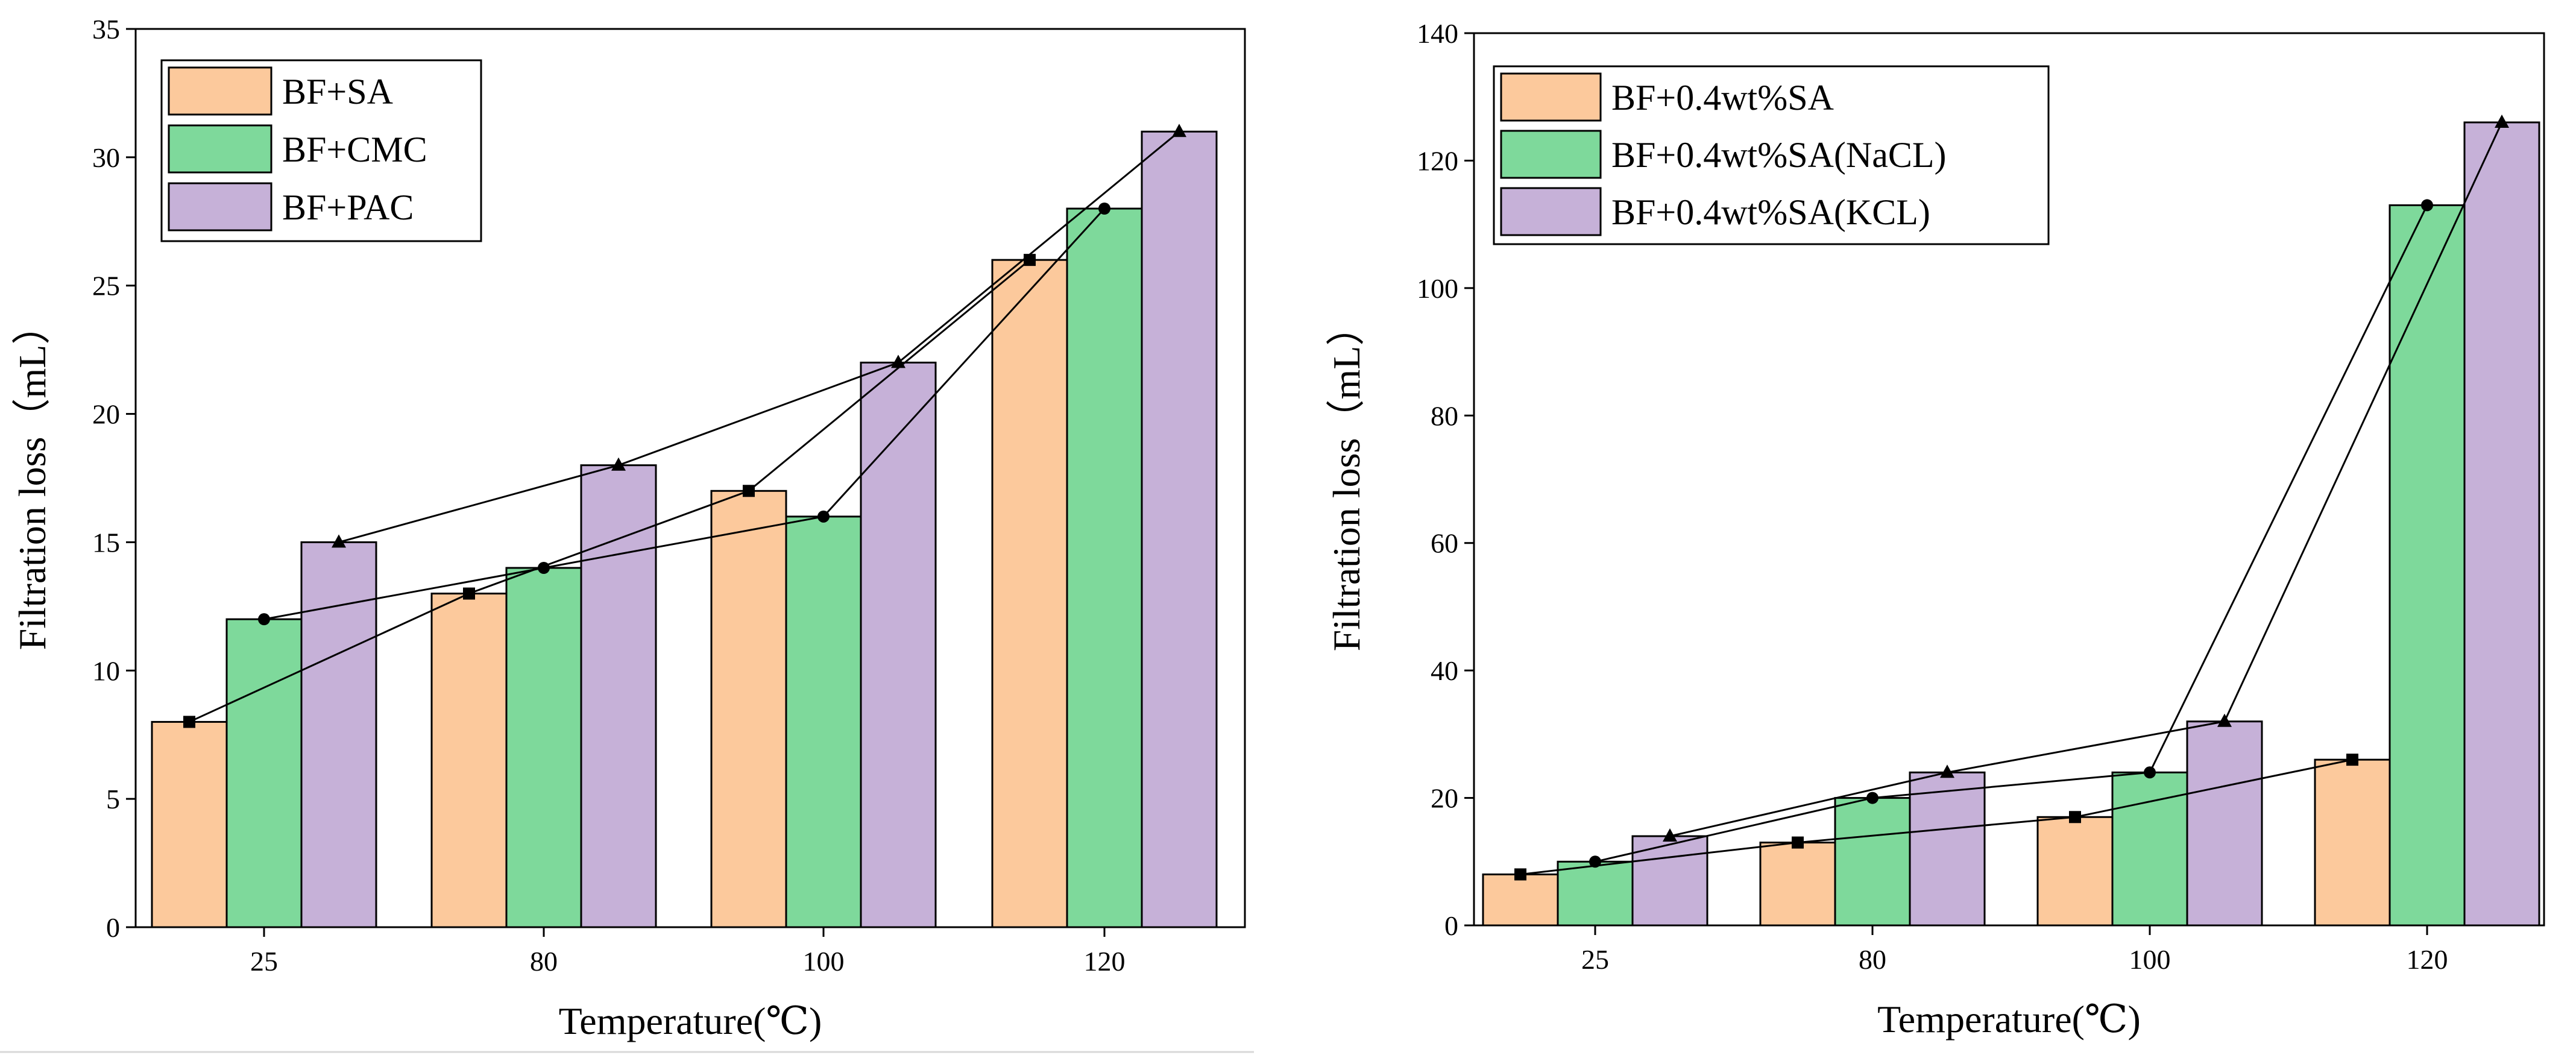 This screenshot has height=1055, width=2576. Describe the element at coordinates (348, 207) in the screenshot. I see `legend-label: BF+PAC` at that location.